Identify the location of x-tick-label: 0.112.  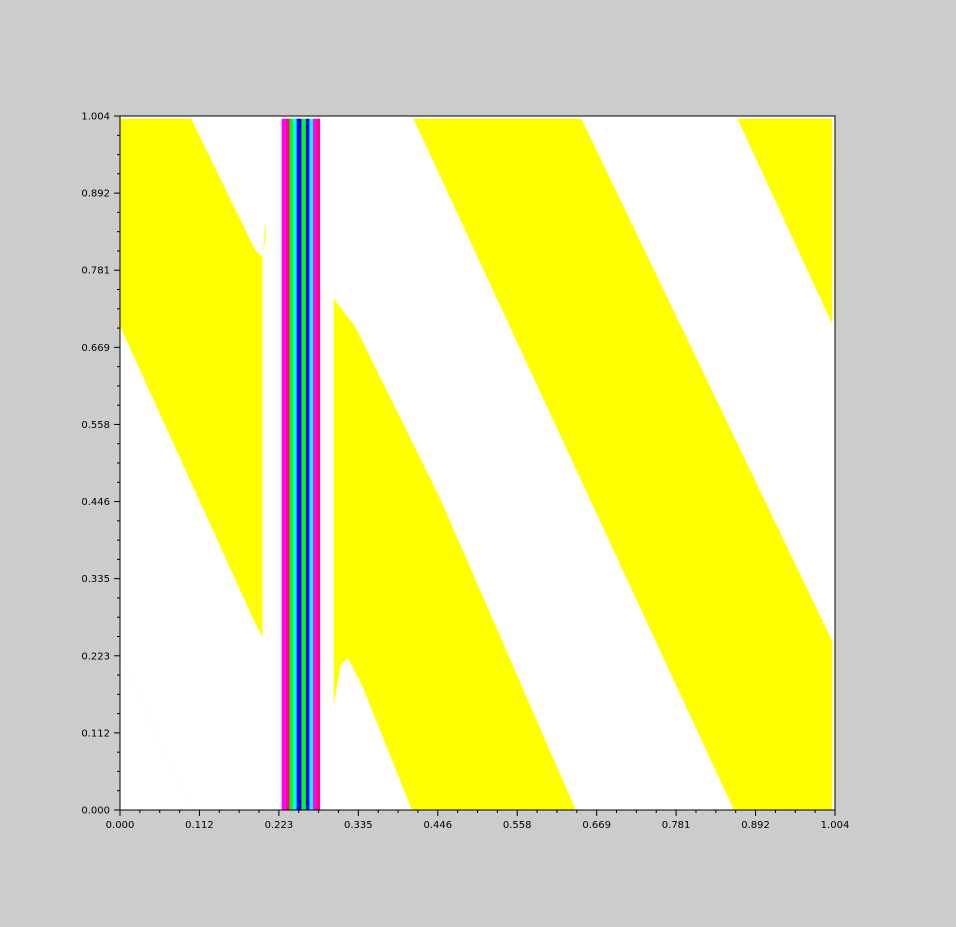
(199, 825).